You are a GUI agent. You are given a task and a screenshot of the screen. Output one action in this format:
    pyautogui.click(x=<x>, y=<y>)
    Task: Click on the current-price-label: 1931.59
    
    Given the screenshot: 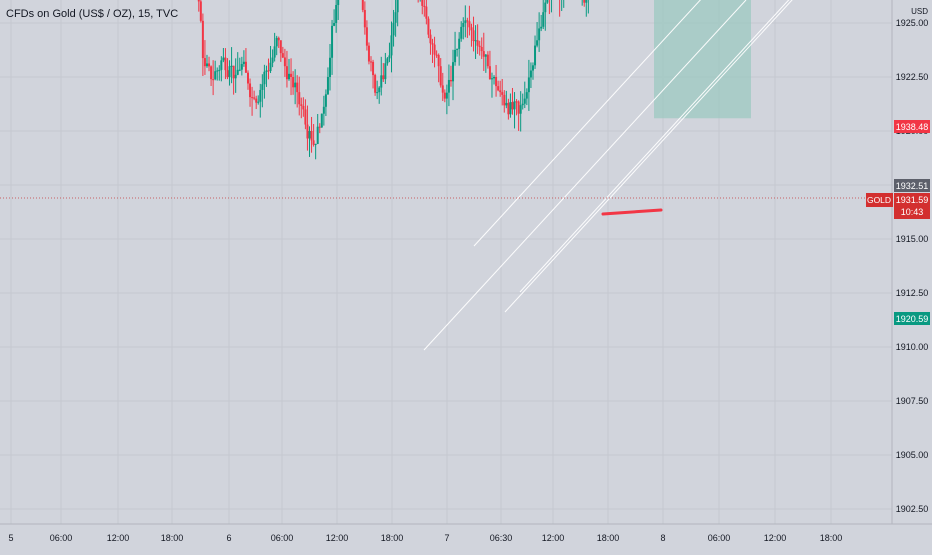 What is the action you would take?
    pyautogui.click(x=912, y=200)
    